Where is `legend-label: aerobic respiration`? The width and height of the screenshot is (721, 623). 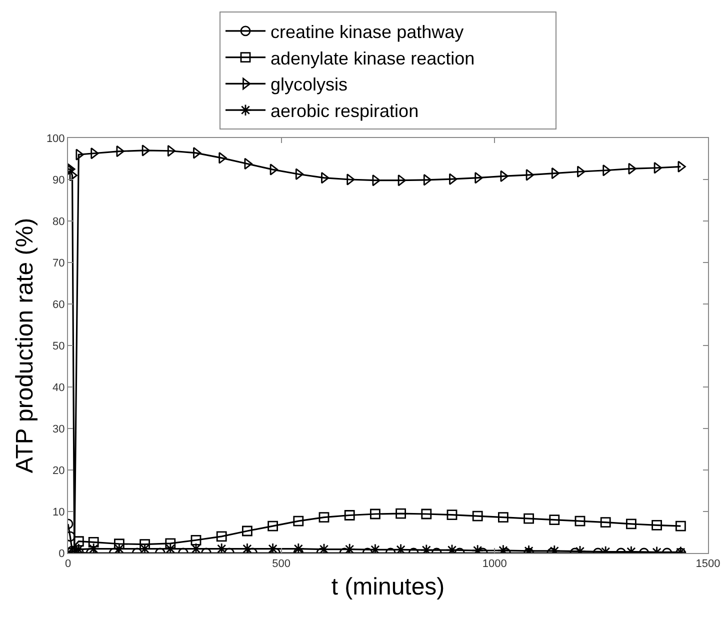
legend-label: aerobic respiration is located at coordinates (344, 111).